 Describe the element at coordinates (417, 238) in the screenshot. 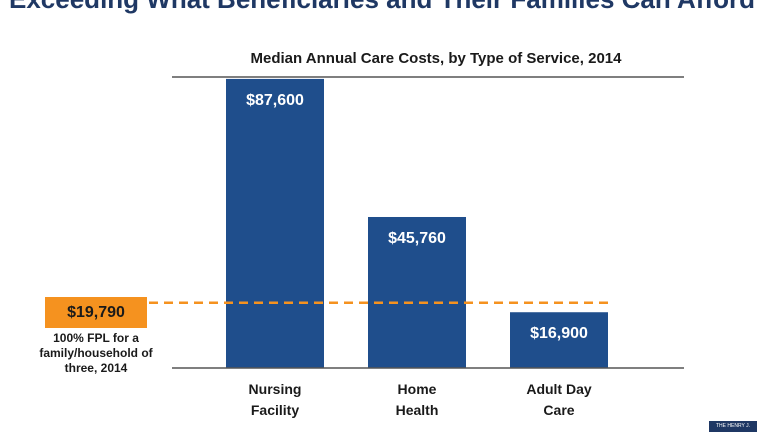

I see `bar-value-label-1: $45,760` at that location.